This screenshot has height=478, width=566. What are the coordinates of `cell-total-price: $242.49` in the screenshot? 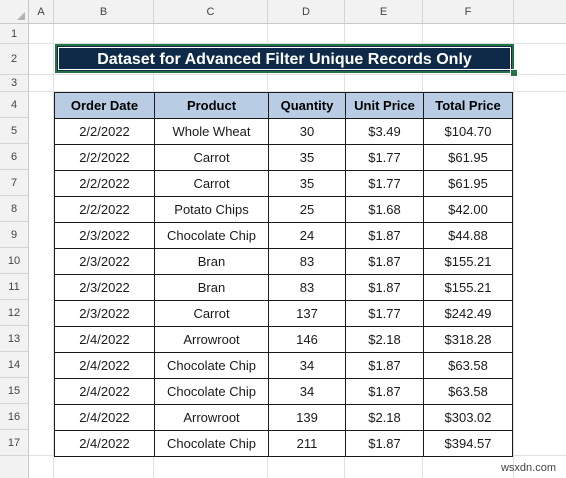 It's located at (468, 313).